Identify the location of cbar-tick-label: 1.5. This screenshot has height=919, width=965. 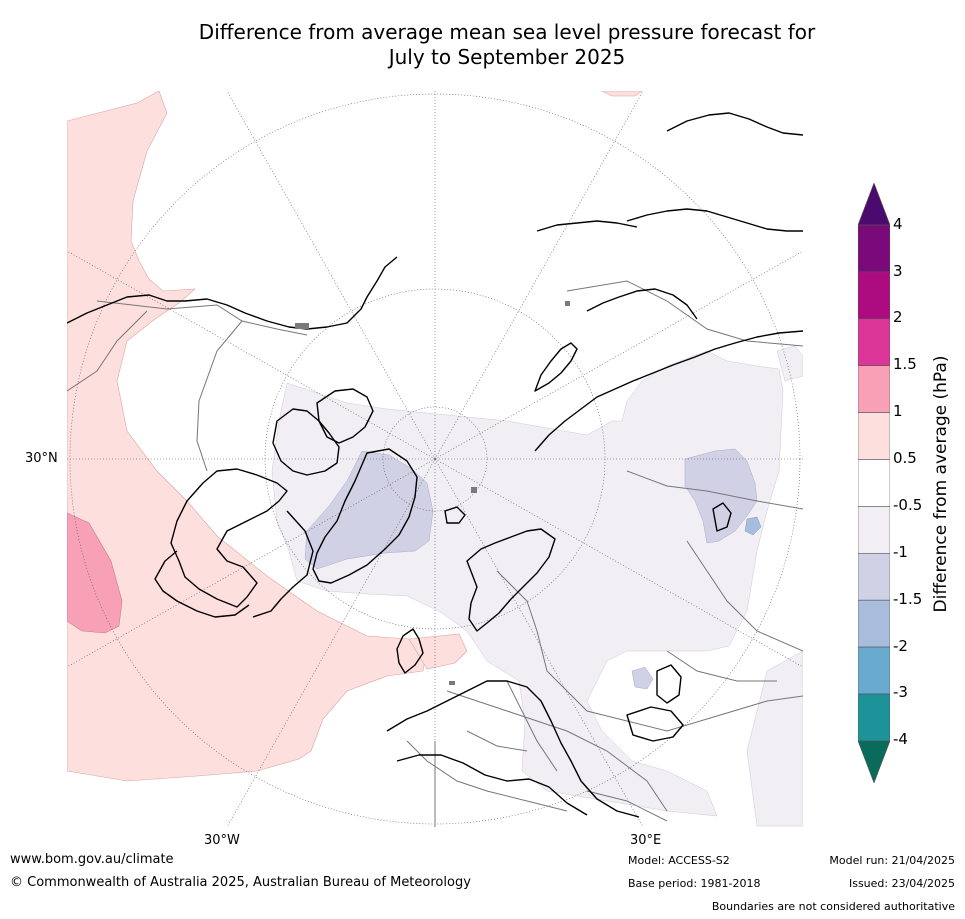
(905, 364).